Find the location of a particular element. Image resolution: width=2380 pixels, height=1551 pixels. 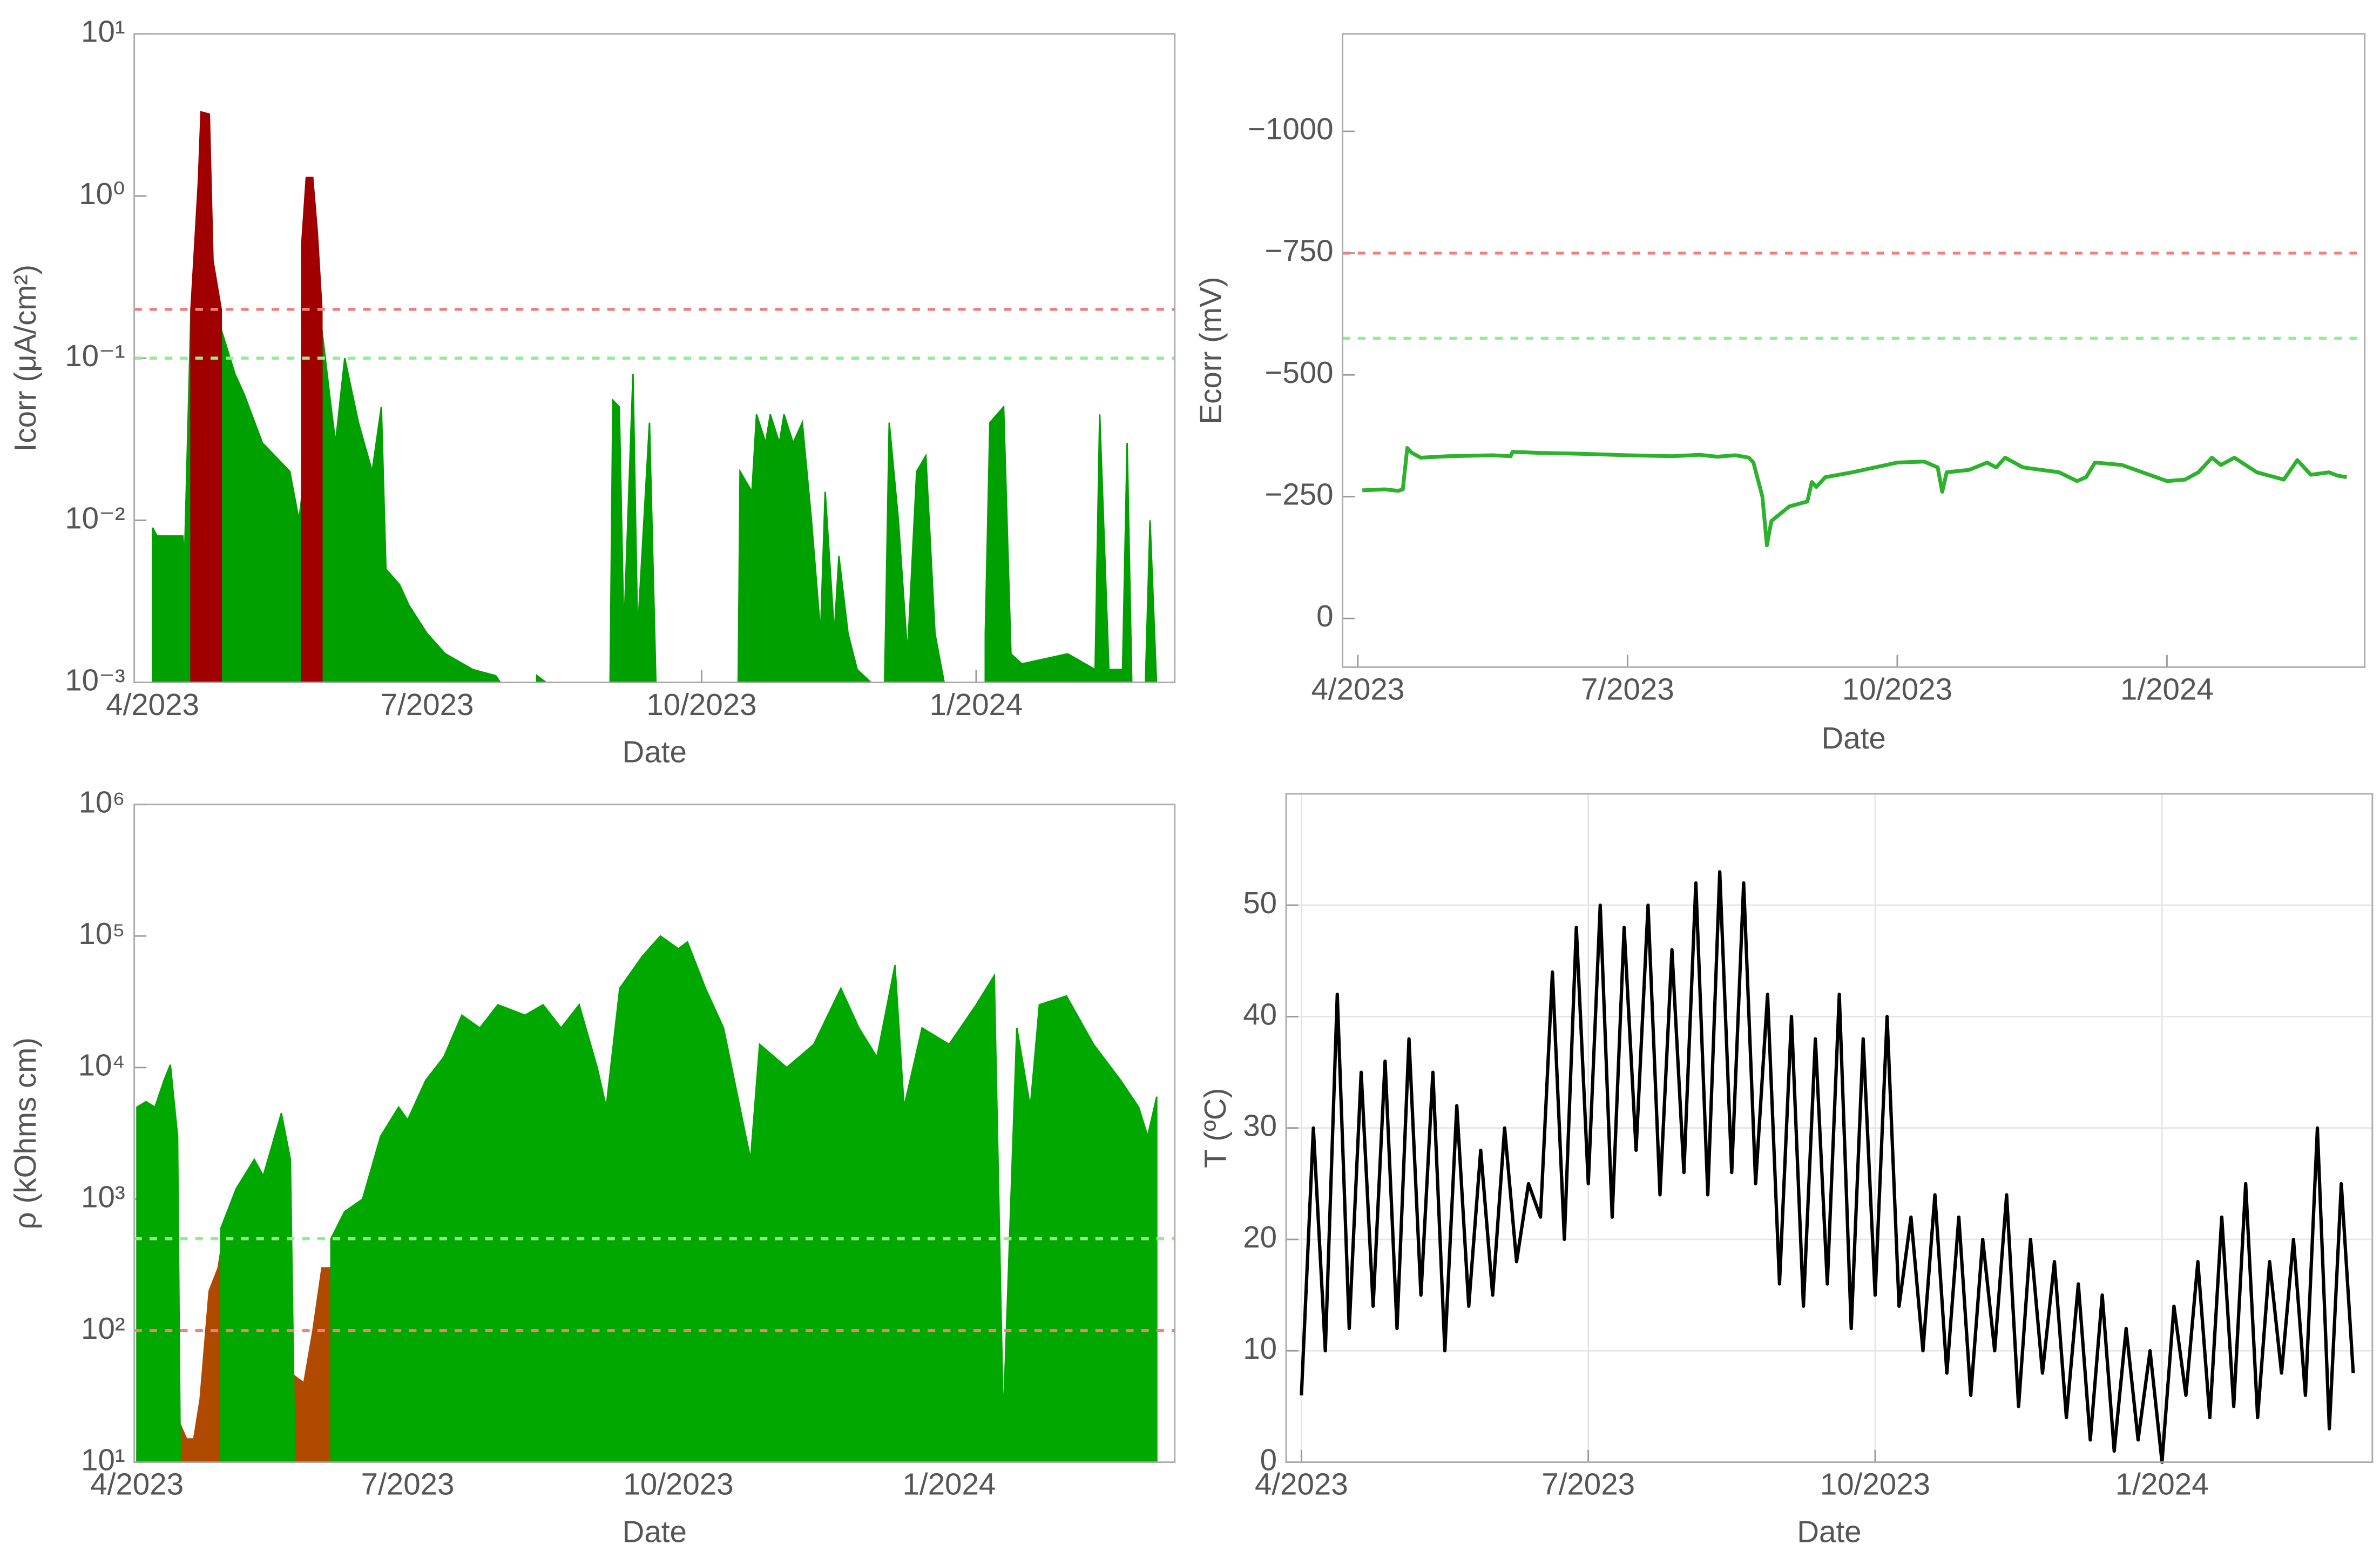

y-tick-label: 30 is located at coordinates (1260, 1126).